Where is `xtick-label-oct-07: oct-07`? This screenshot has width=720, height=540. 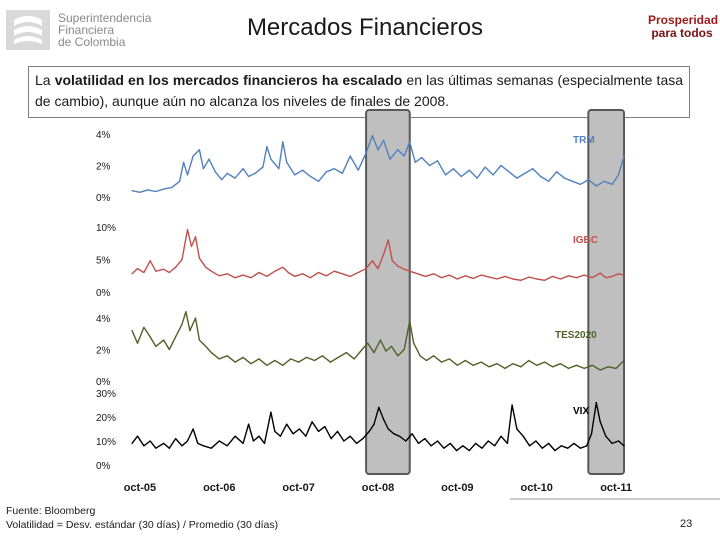 xtick-label-oct-07: oct-07 is located at coordinates (298, 488).